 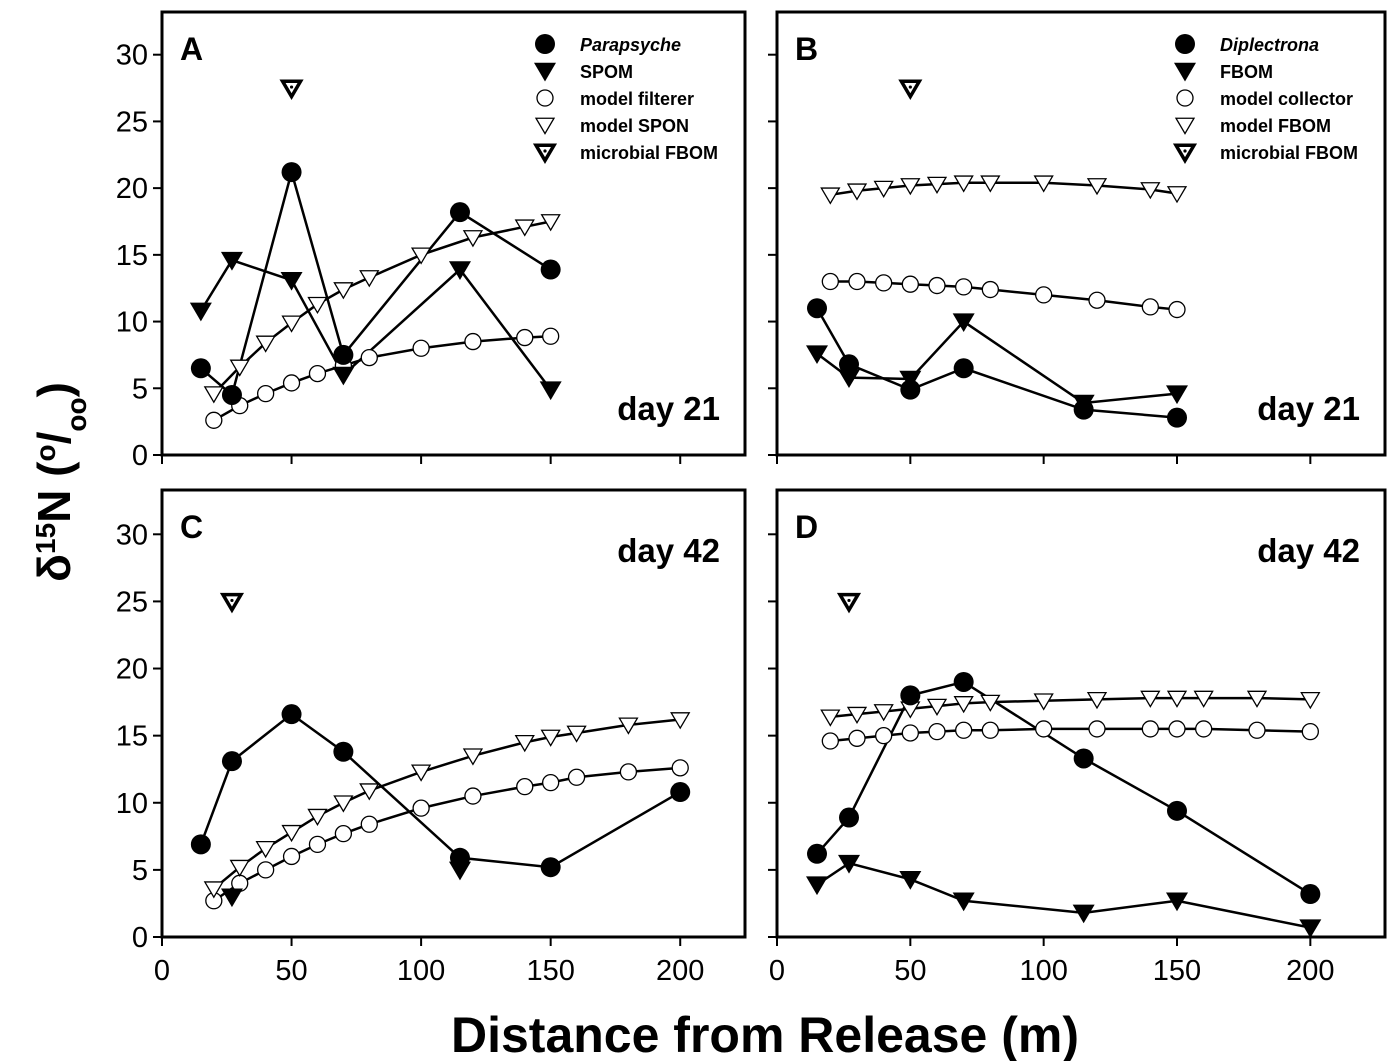 What do you see at coordinates (54, 437) in the screenshot?
I see `y-label-part: /` at bounding box center [54, 437].